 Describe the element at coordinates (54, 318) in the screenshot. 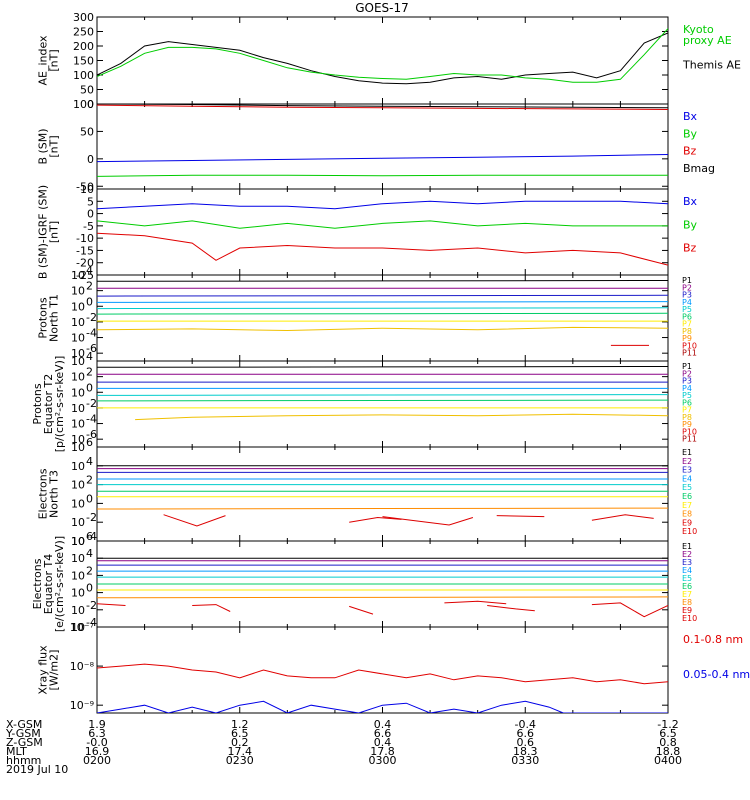

I see `y-axis-label-line: North T1` at that location.